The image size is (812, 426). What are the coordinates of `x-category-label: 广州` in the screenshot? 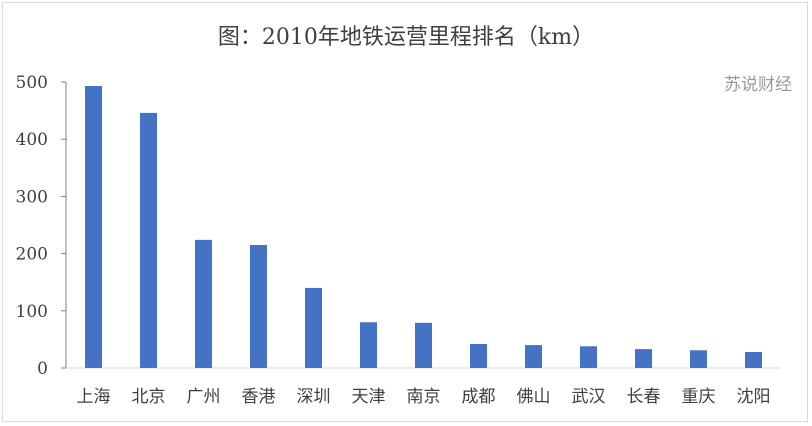 It's located at (204, 397).